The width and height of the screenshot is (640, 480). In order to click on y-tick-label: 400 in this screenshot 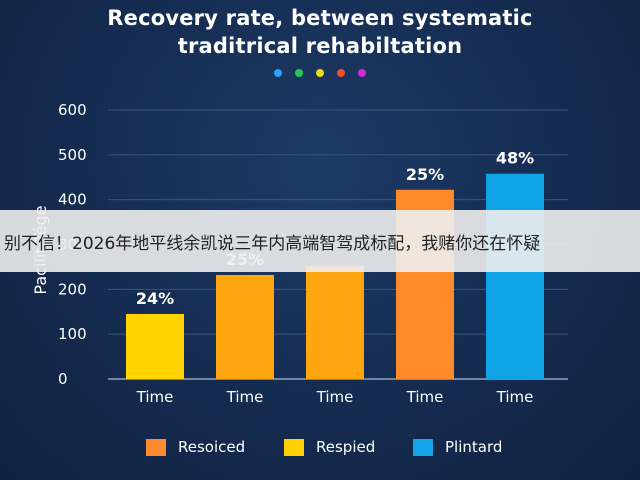, I will do `click(72, 200)`.